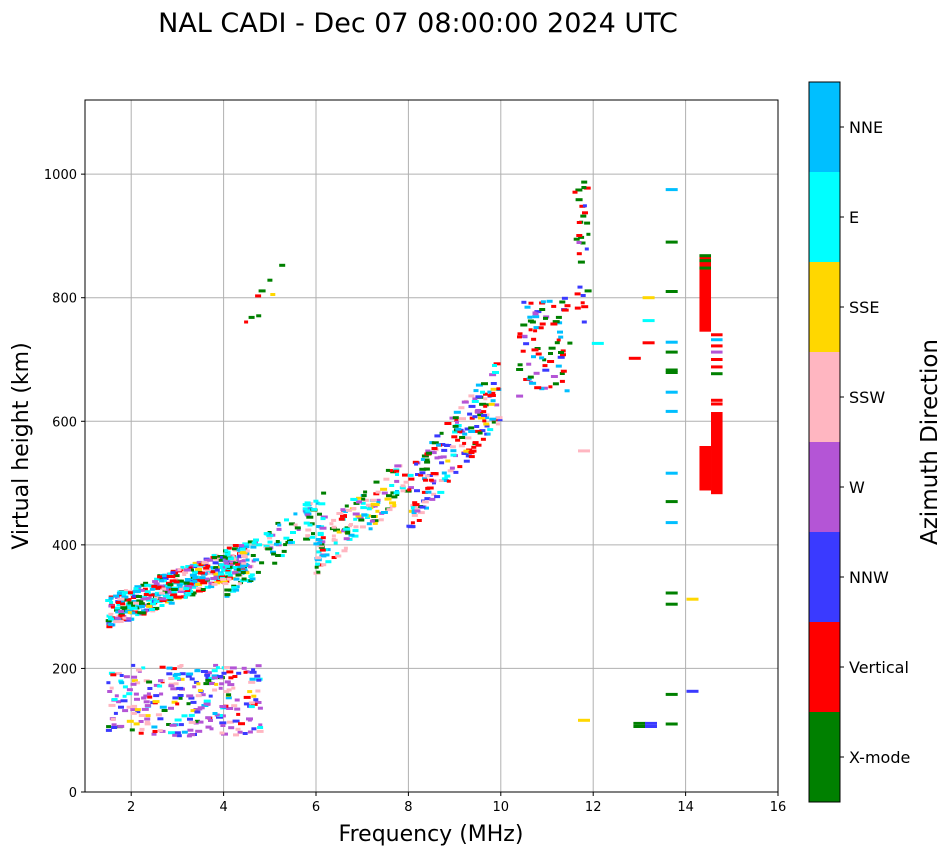  What do you see at coordinates (316, 807) in the screenshot?
I see `x-tick-label: 6` at bounding box center [316, 807].